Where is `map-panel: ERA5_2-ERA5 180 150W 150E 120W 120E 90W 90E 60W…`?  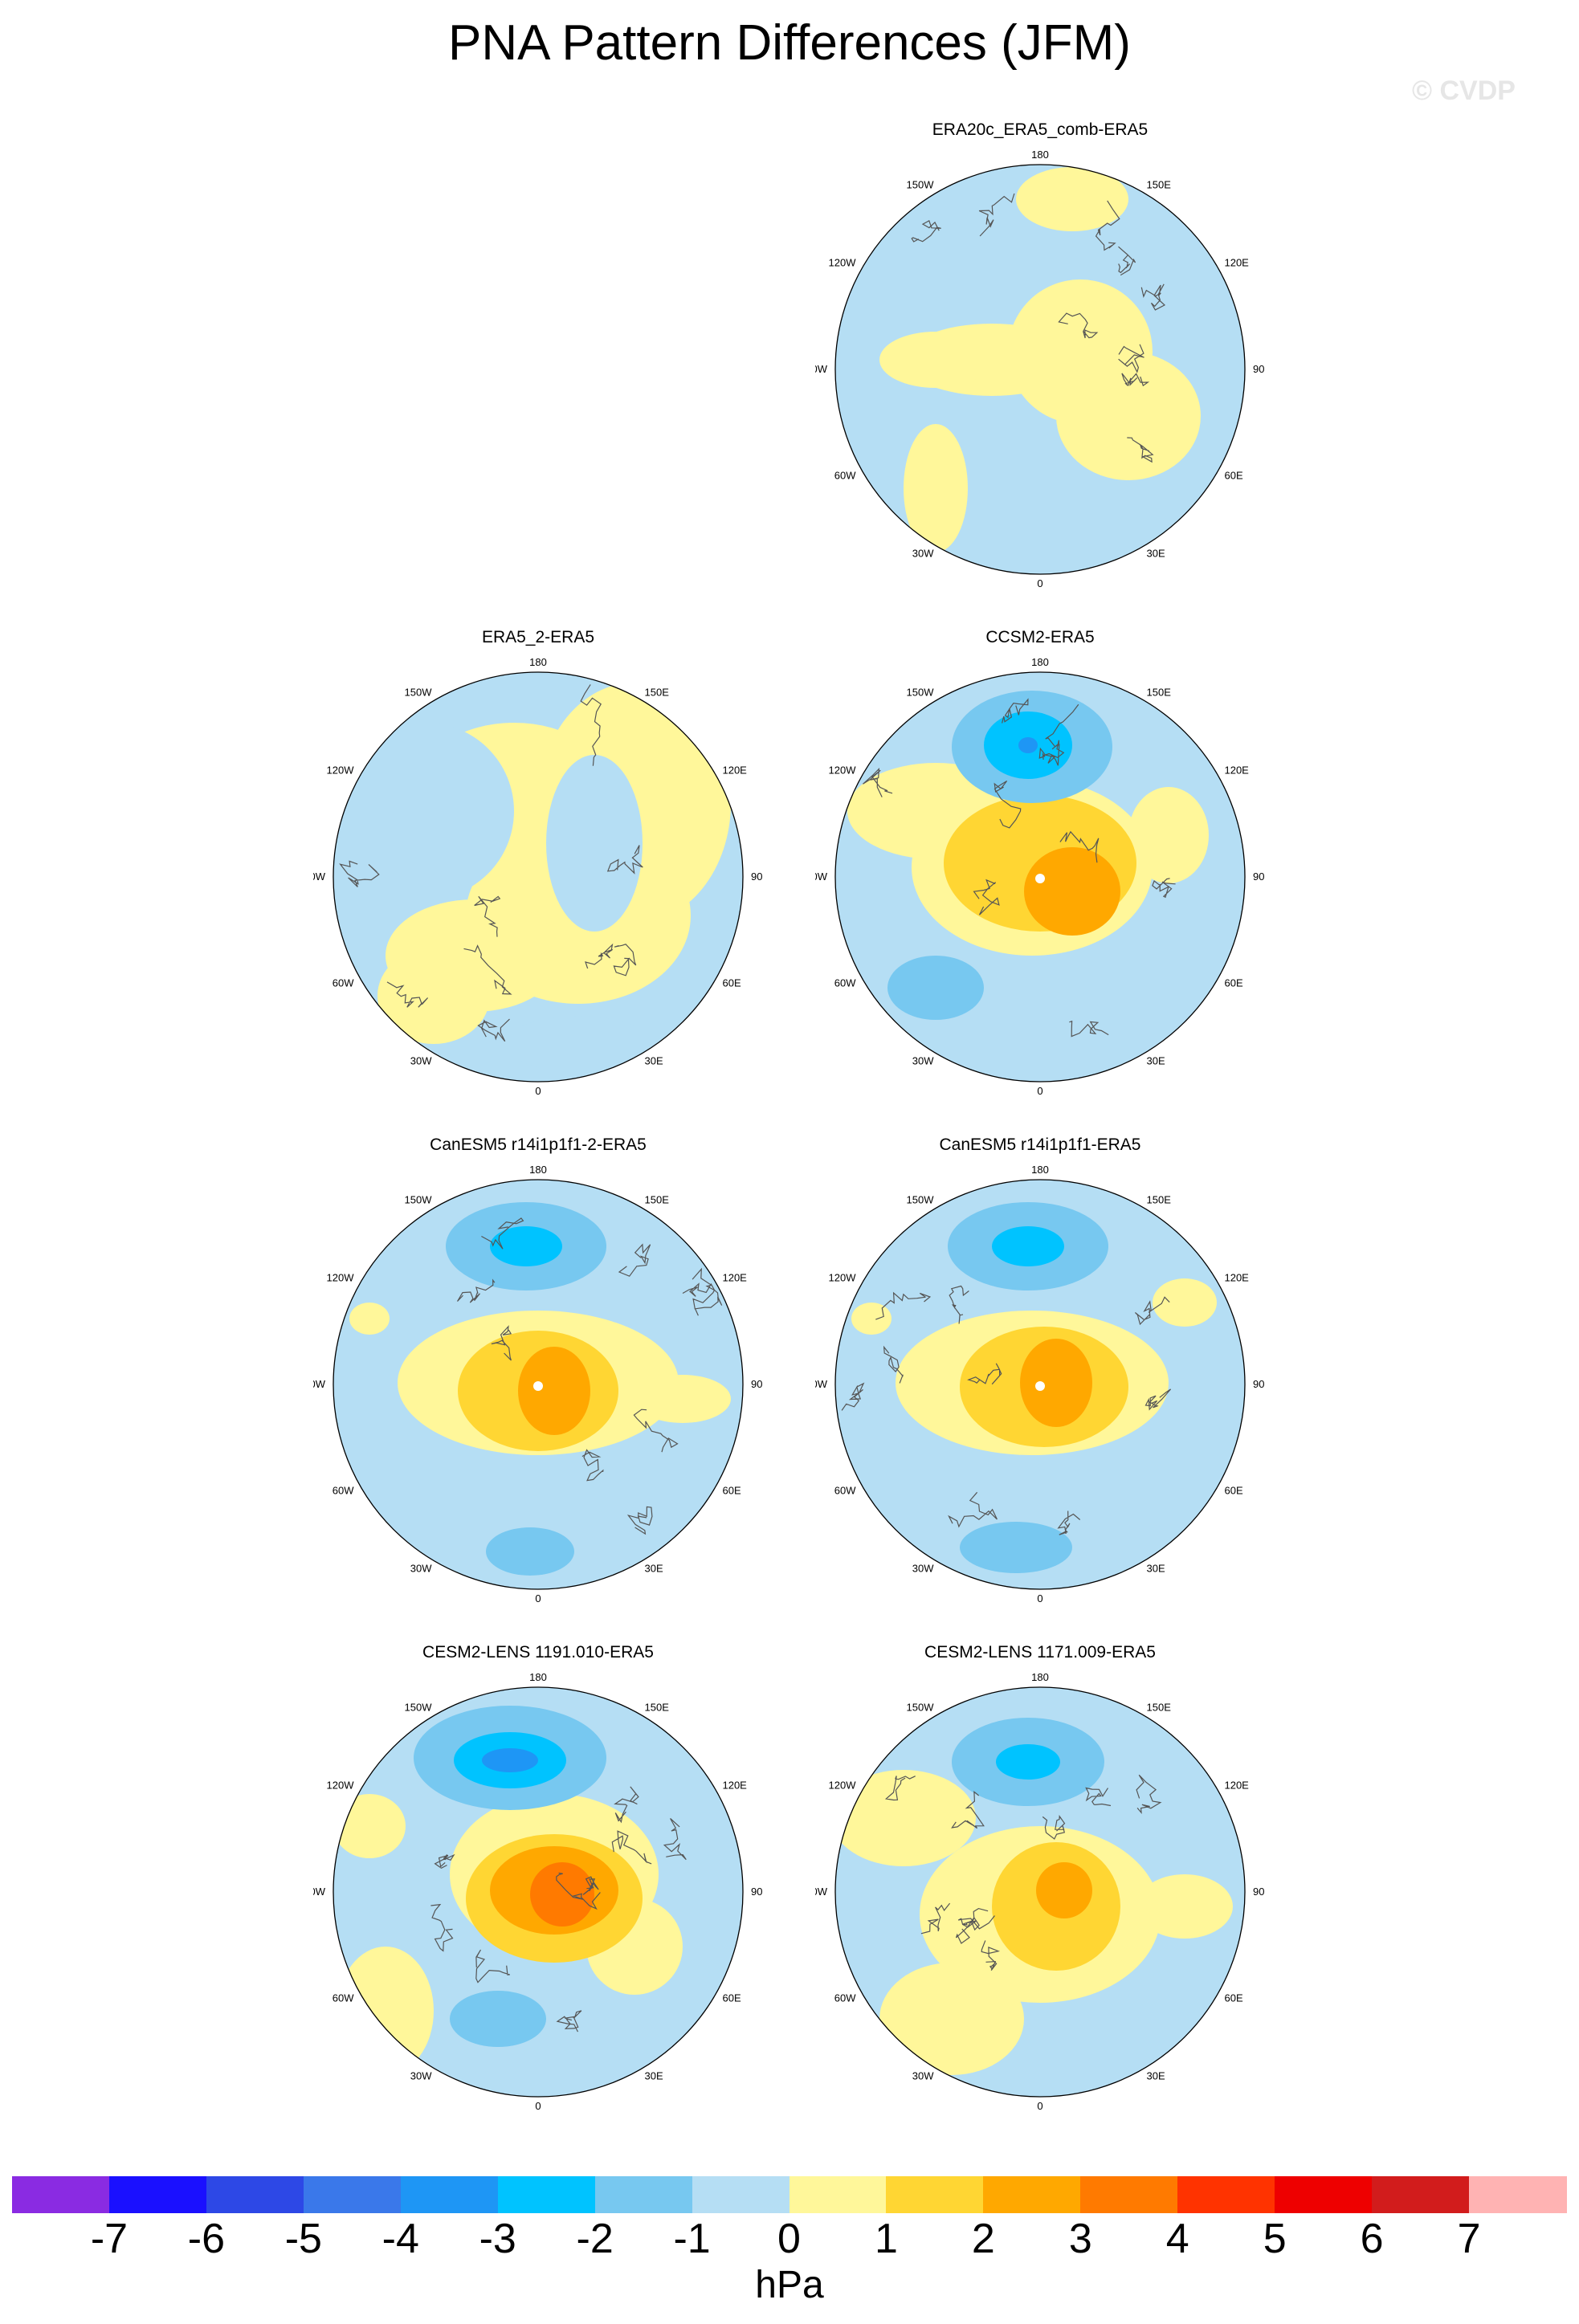 map-panel: ERA5_2-ERA5 180 150W 150E 120W 120E 90W 90E 60W… is located at coordinates (538, 877).